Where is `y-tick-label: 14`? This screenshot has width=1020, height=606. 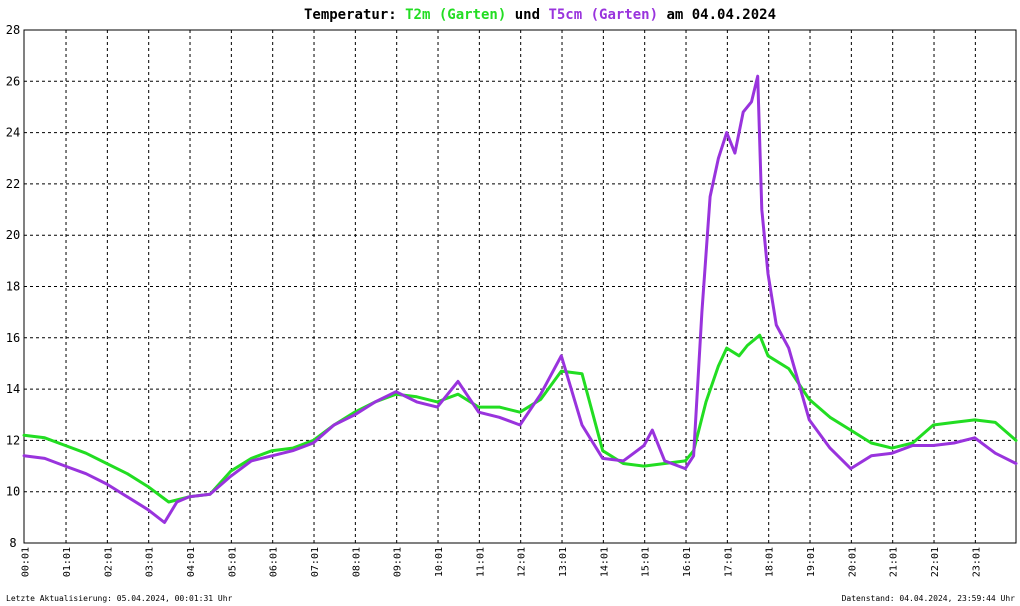 y-tick-label: 14 is located at coordinates (13, 389).